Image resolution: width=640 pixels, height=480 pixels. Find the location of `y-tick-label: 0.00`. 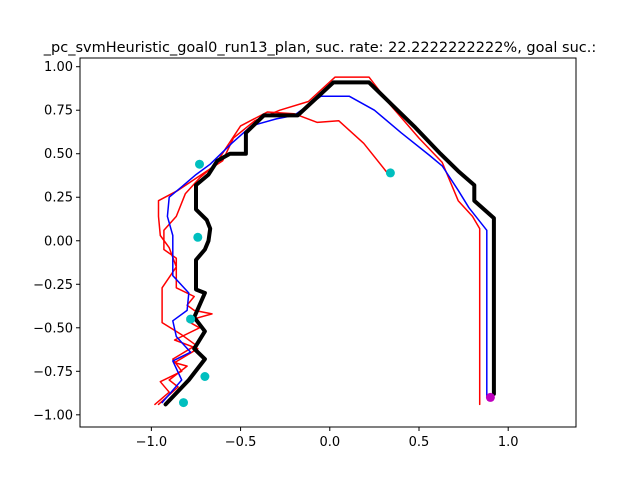

y-tick-label: 0.00 is located at coordinates (58, 241).